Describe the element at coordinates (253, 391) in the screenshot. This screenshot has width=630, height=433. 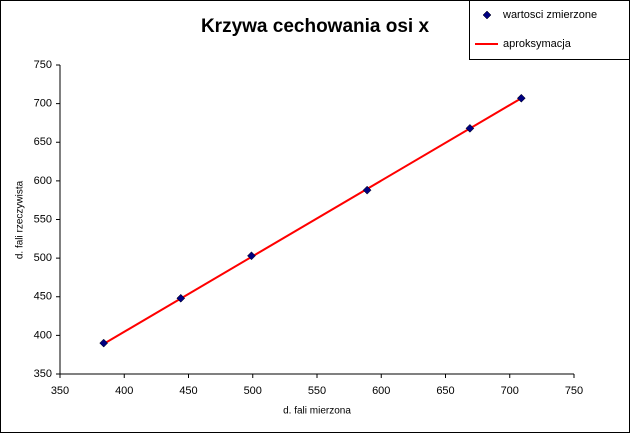
I see `x-tick-label: 500` at that location.